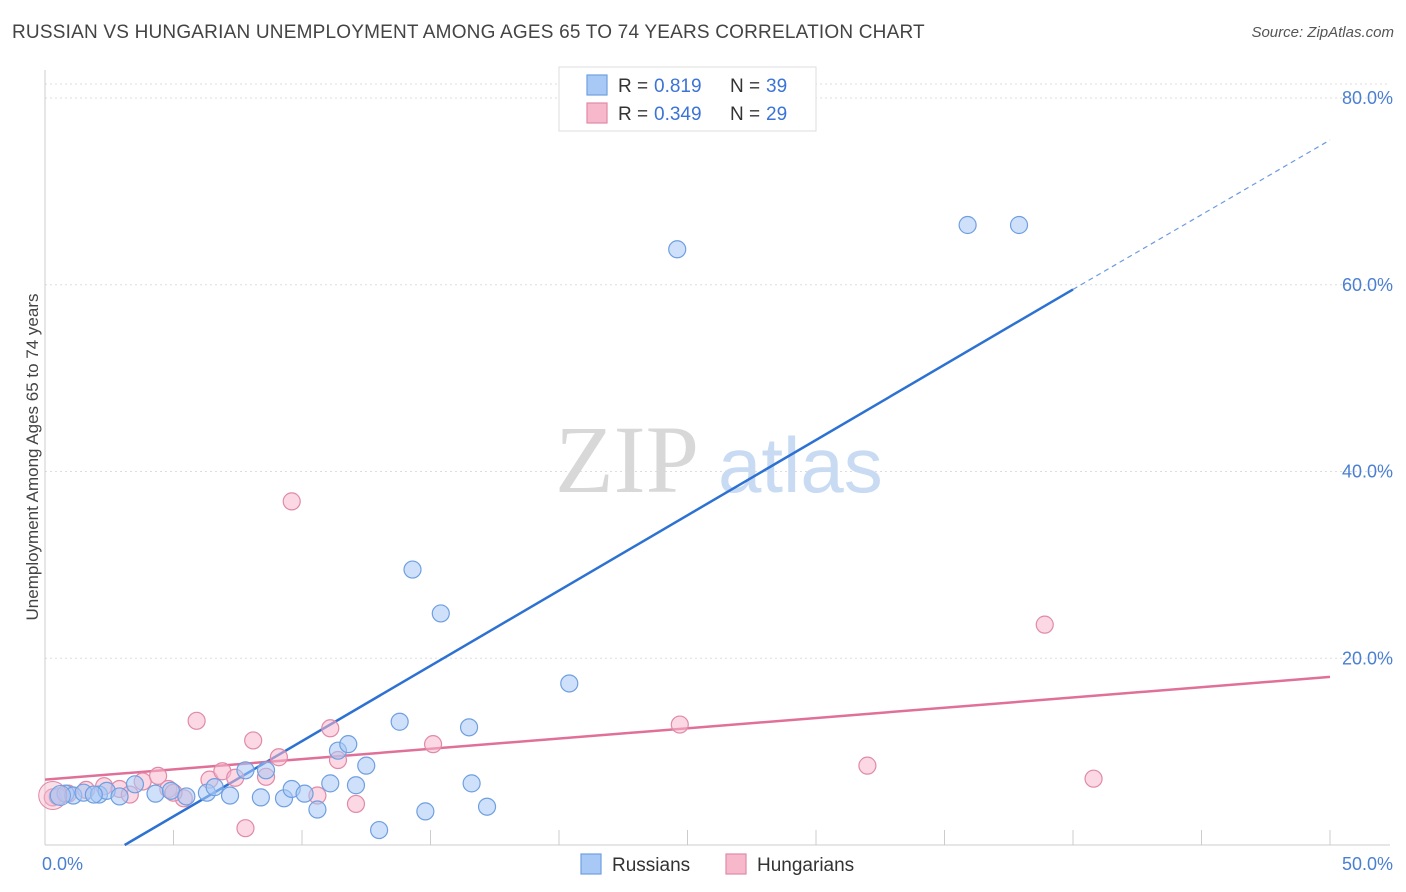 This screenshot has height=892, width=1406. Describe the element at coordinates (745, 114) in the screenshot. I see `legend-n-label-1: N =` at that location.